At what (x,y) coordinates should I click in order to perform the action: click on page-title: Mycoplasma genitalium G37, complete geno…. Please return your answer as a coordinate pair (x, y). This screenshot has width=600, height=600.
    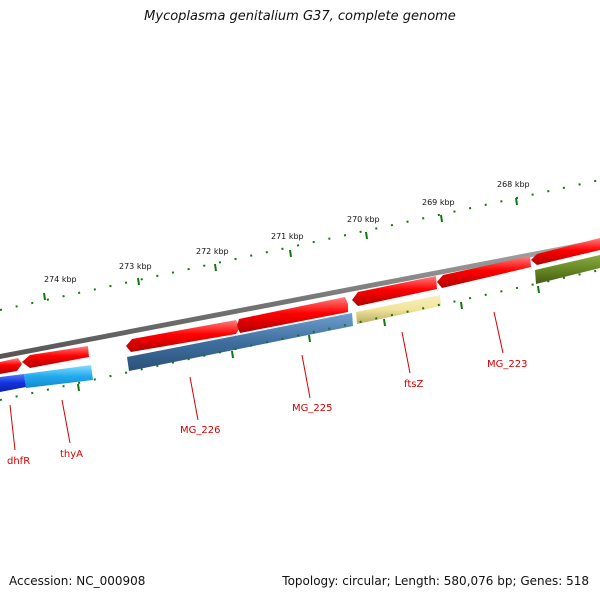
    Looking at the image, I should click on (300, 16).